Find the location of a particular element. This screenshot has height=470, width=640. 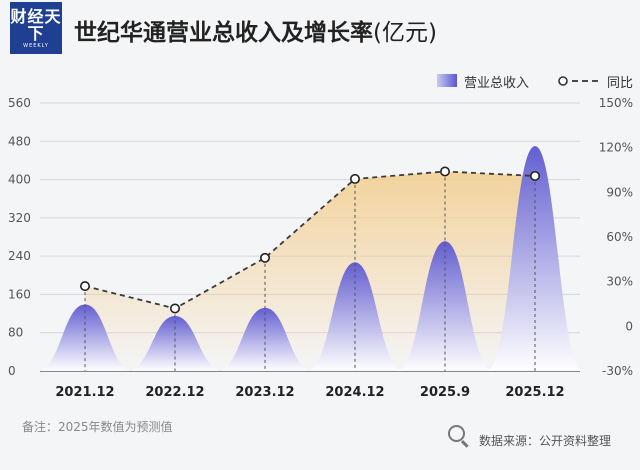

footnote: 备注：2025年数值为预测值 is located at coordinates (97, 427).